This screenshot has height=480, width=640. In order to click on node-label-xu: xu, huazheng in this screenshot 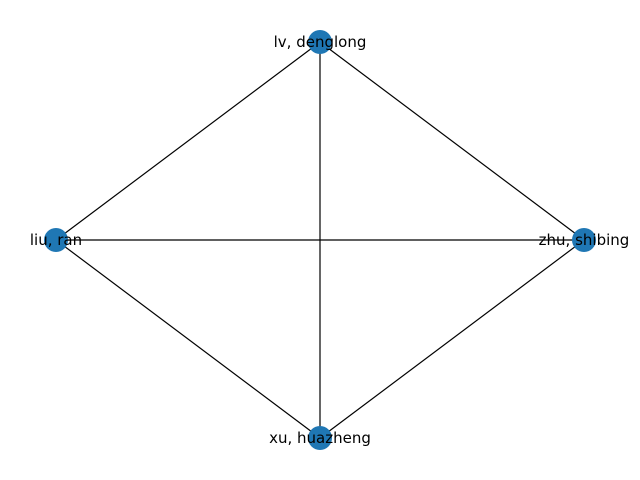, I will do `click(320, 438)`.